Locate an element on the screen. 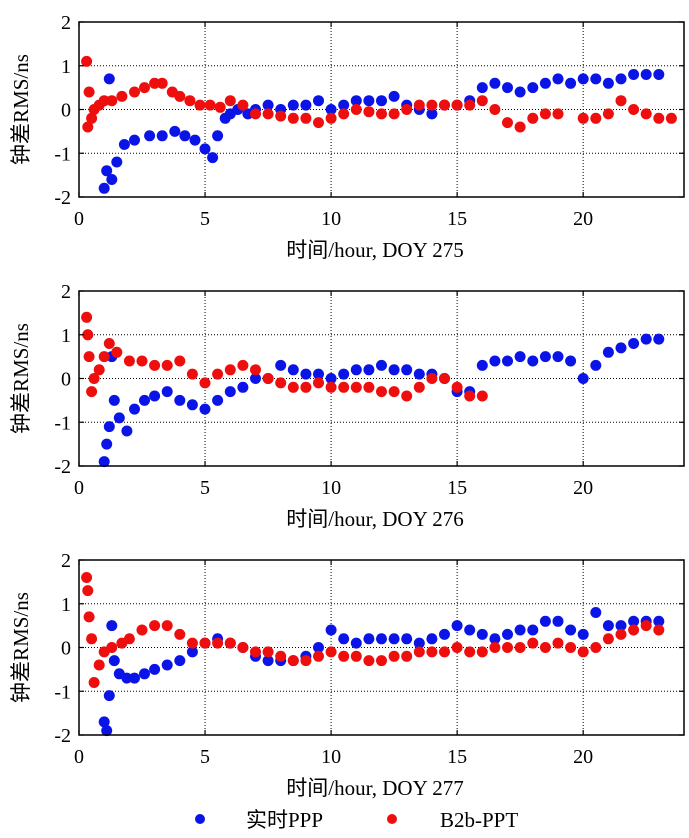 The width and height of the screenshot is (689, 838). legend: 实时PPP B2b-PPT is located at coordinates (356, 820).